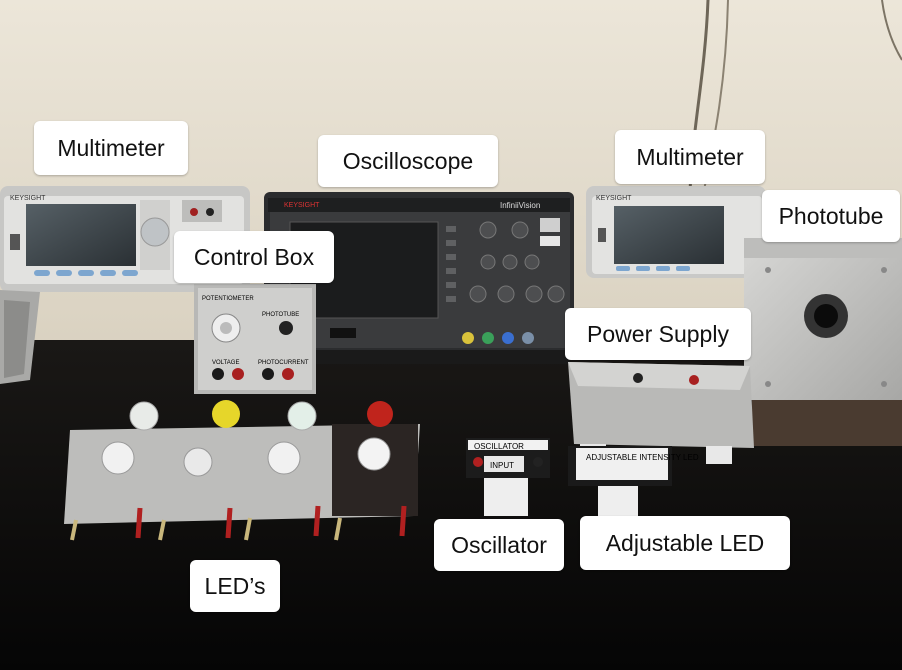  What do you see at coordinates (690, 157) in the screenshot?
I see `label-multimeter-right: Multimeter` at bounding box center [690, 157].